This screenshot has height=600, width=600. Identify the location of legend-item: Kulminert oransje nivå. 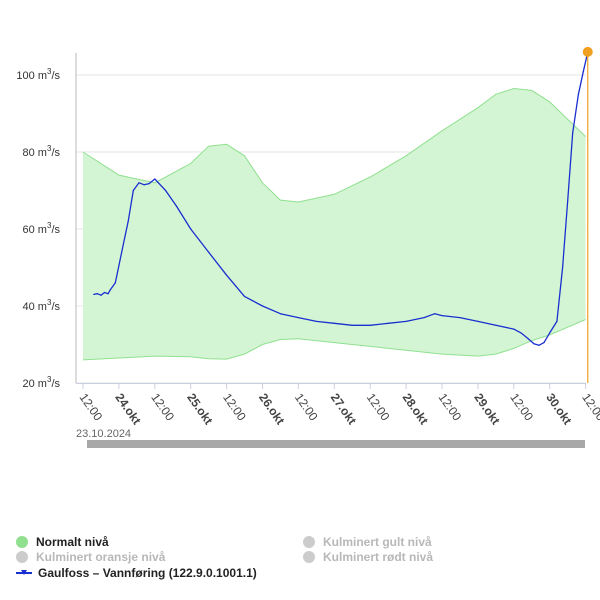
(90, 557).